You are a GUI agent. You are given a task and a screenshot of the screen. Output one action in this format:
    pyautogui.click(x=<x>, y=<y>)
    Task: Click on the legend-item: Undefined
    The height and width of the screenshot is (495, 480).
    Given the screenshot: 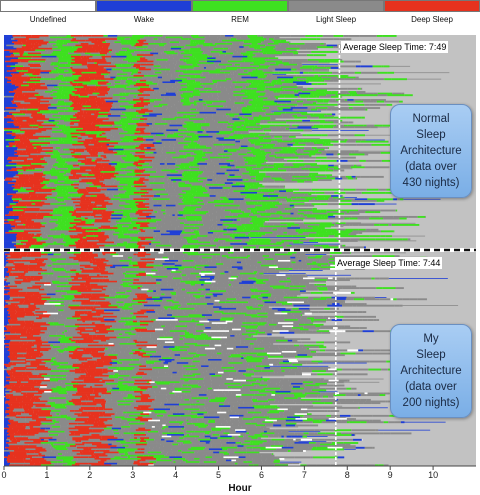 What is the action you would take?
    pyautogui.click(x=48, y=14)
    